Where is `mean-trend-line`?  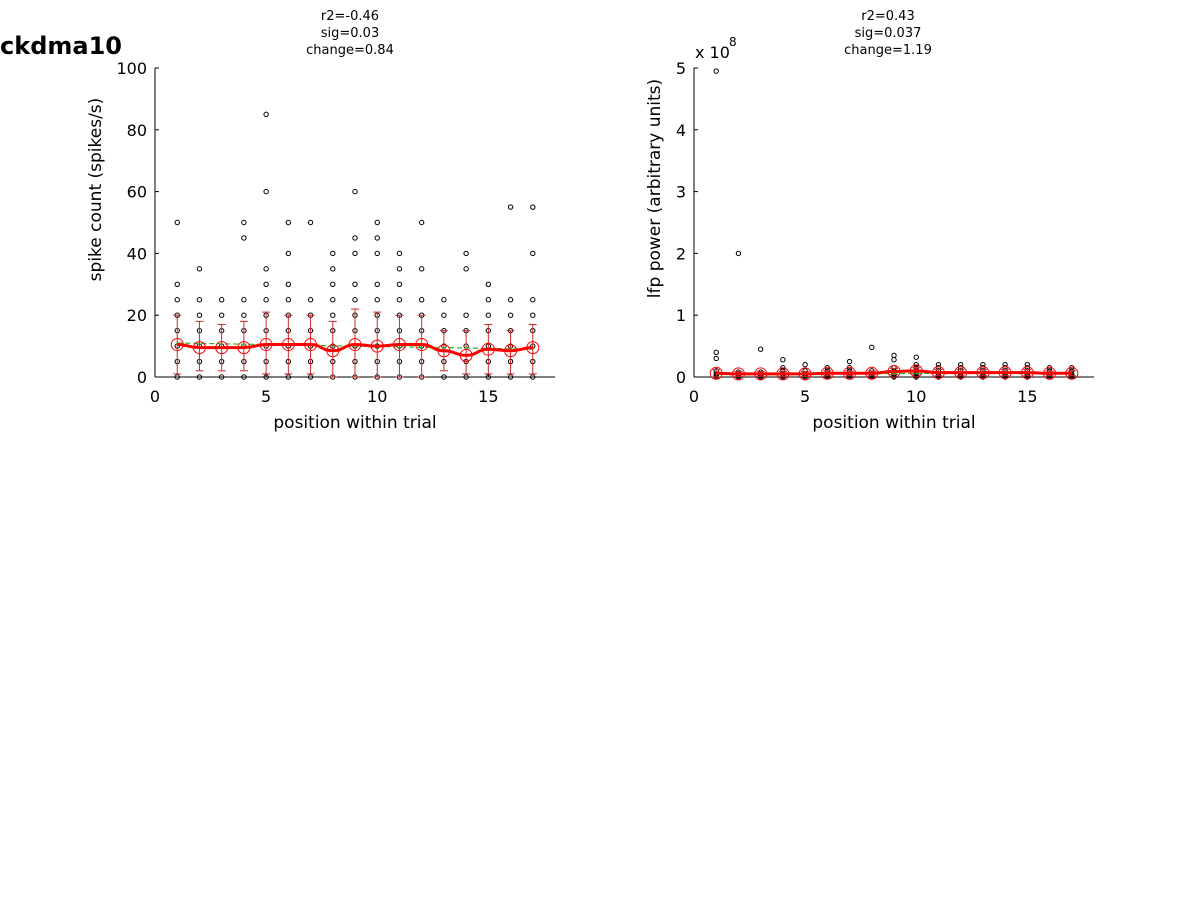 mean-trend-line is located at coordinates (894, 372).